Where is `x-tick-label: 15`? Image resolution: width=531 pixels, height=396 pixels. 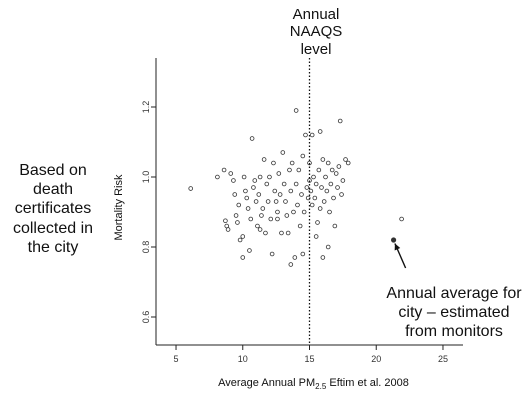 x-tick-label: 15 is located at coordinates (309, 359).